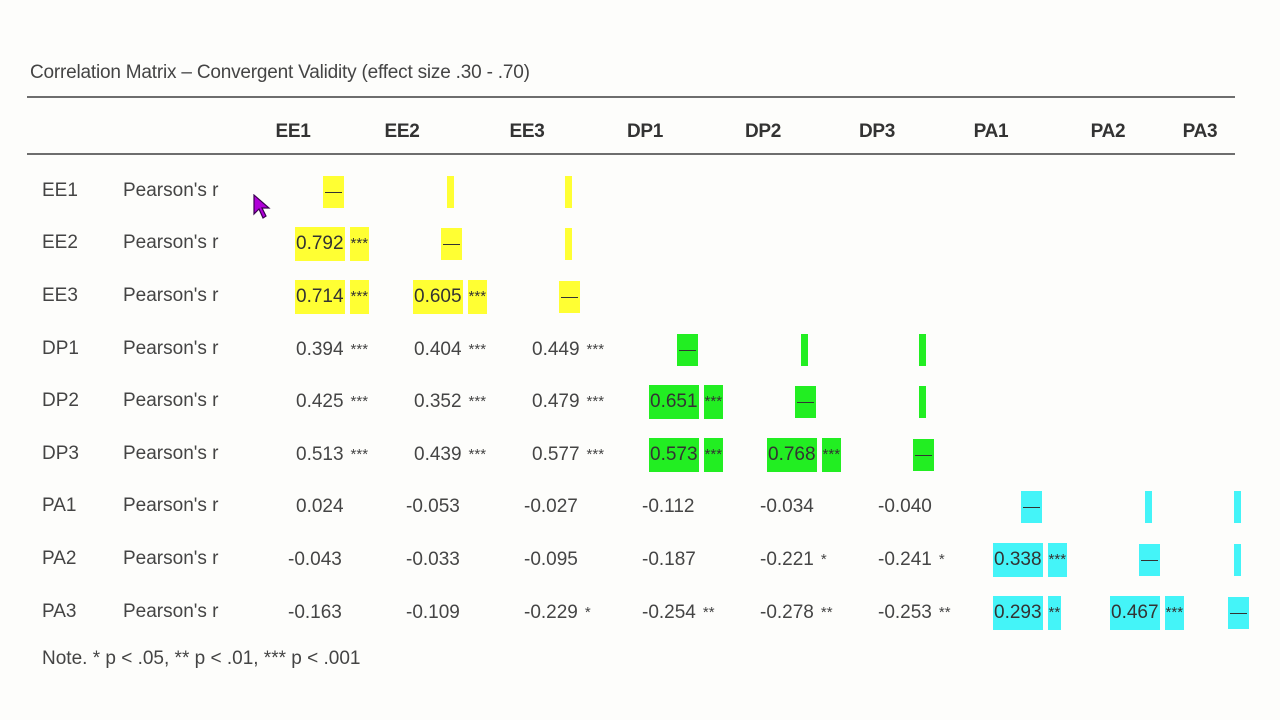  Describe the element at coordinates (631, 97) in the screenshot. I see `title-rule` at that location.